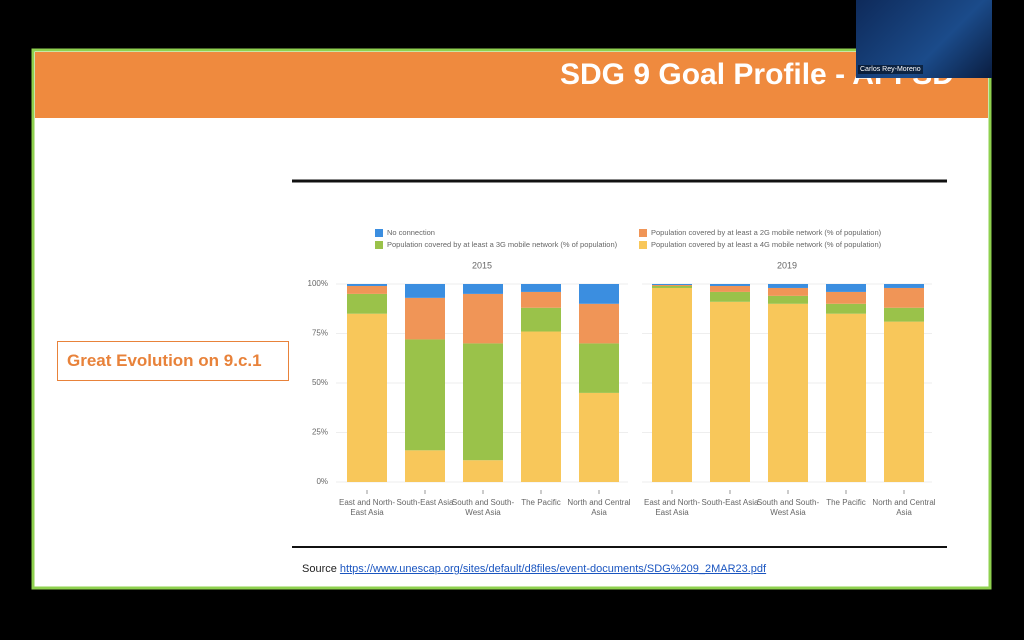  I want to click on video-tile: Carlos Rey-Moreno, so click(924, 39).